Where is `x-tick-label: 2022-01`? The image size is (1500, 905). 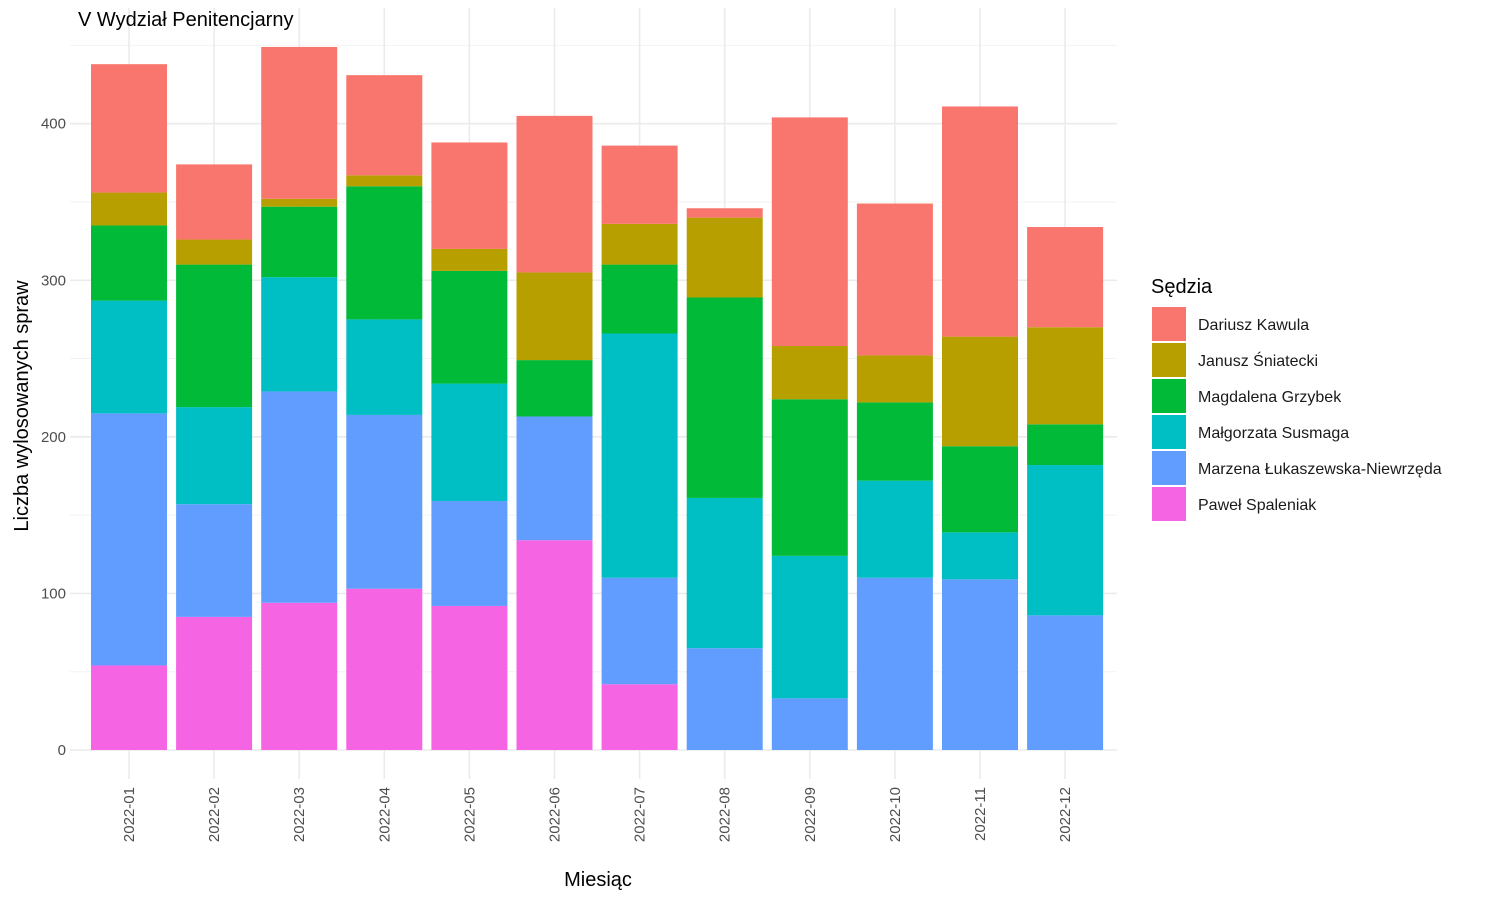
x-tick-label: 2022-01 is located at coordinates (129, 814).